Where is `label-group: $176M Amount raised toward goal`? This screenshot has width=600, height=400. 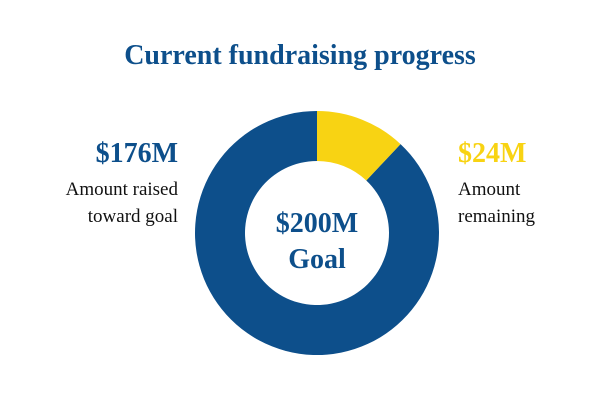
label-group: $176M Amount raised toward goal is located at coordinates (108, 184).